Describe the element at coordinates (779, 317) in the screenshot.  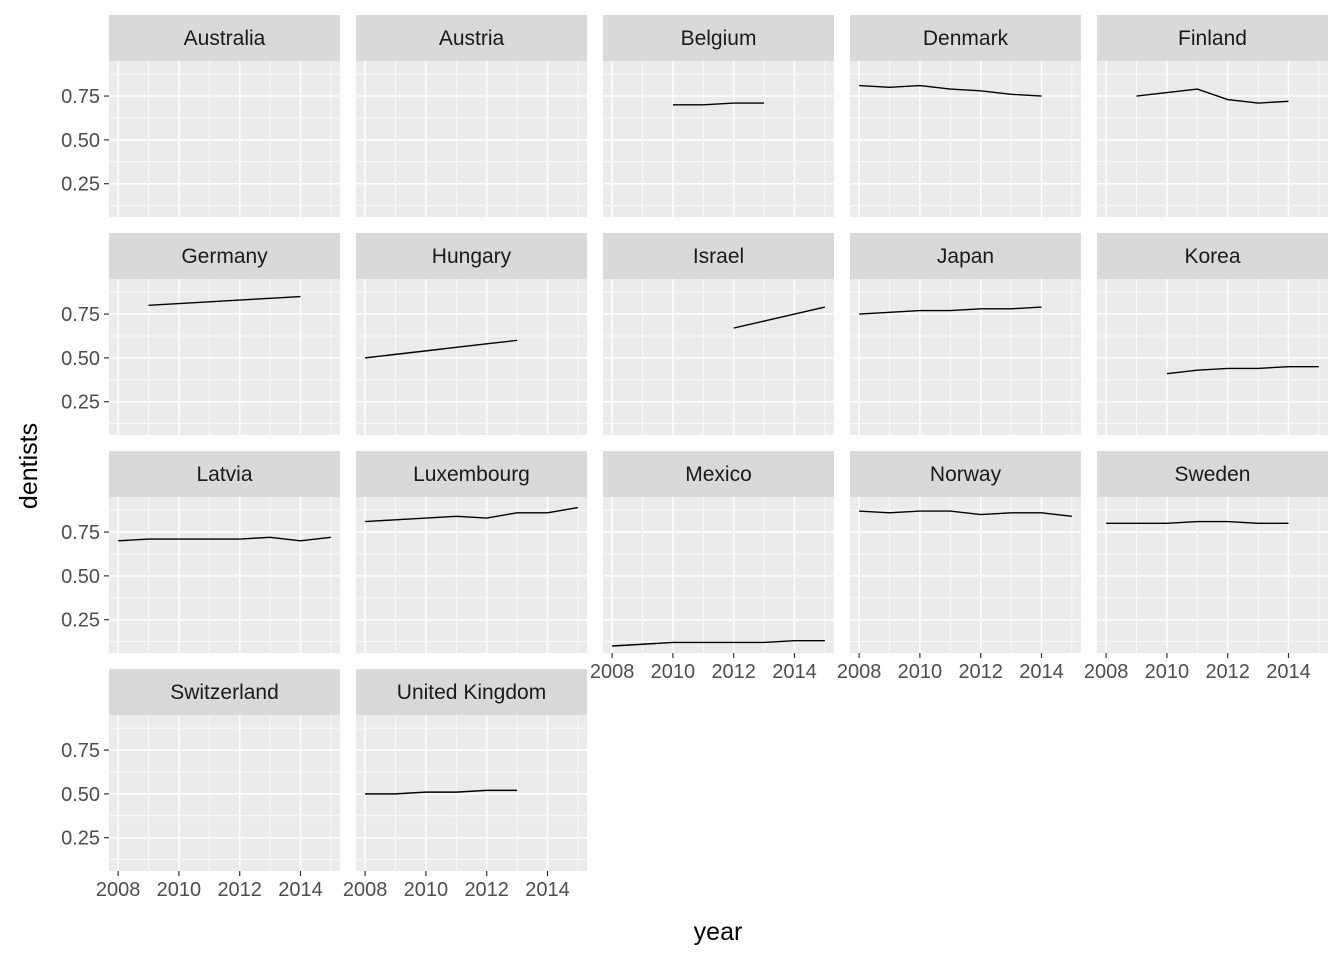
I see `series-line-israel` at that location.